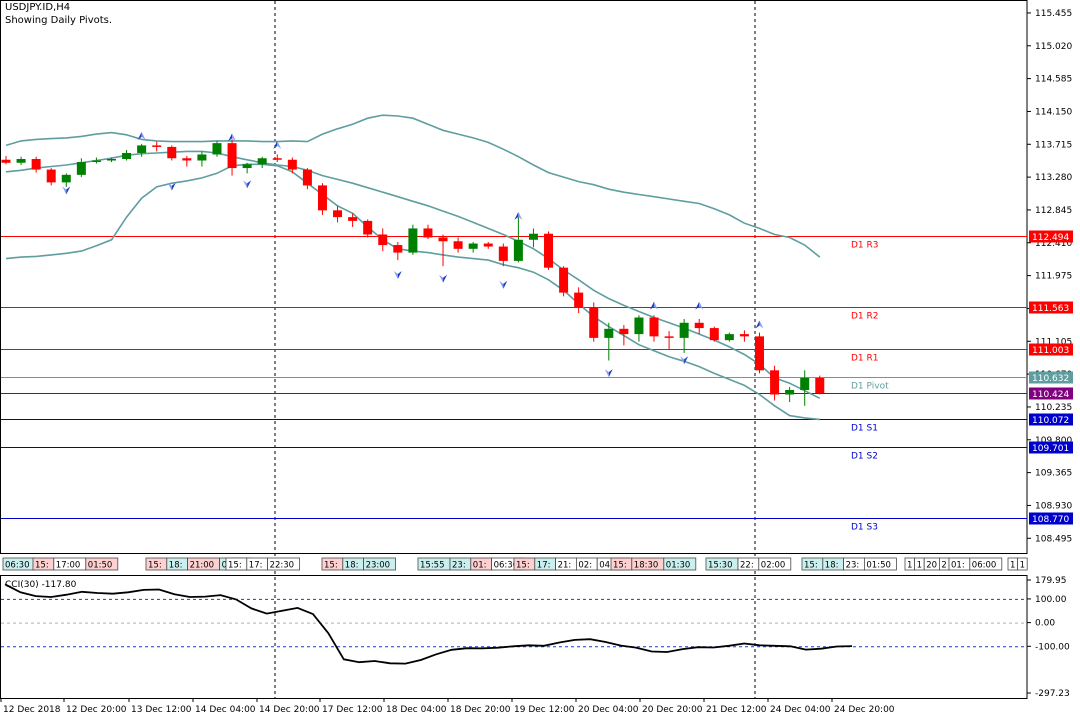 The image size is (1080, 723). What do you see at coordinates (1053, 112) in the screenshot?
I see `price-axis-label: 114.150` at bounding box center [1053, 112].